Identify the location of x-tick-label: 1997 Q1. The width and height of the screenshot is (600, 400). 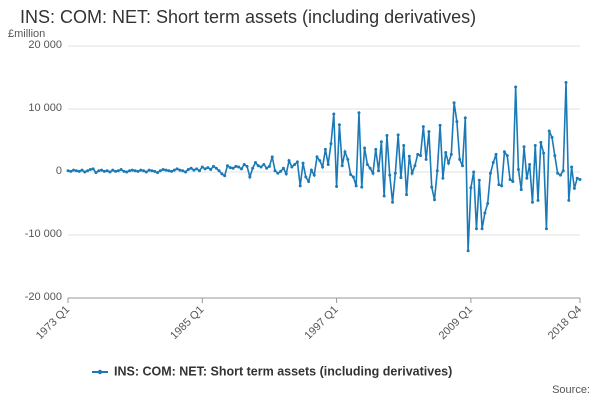
(321, 323).